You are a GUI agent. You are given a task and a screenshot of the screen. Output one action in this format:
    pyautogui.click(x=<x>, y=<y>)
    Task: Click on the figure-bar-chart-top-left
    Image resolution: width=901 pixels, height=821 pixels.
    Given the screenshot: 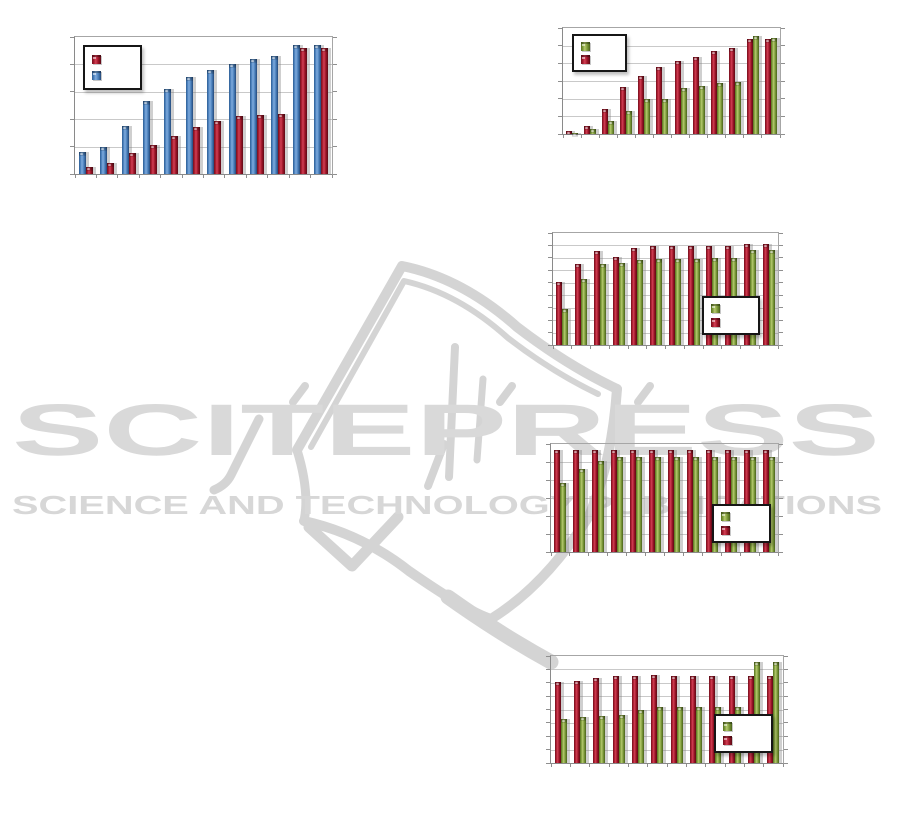 What is the action you would take?
    pyautogui.click(x=203, y=107)
    